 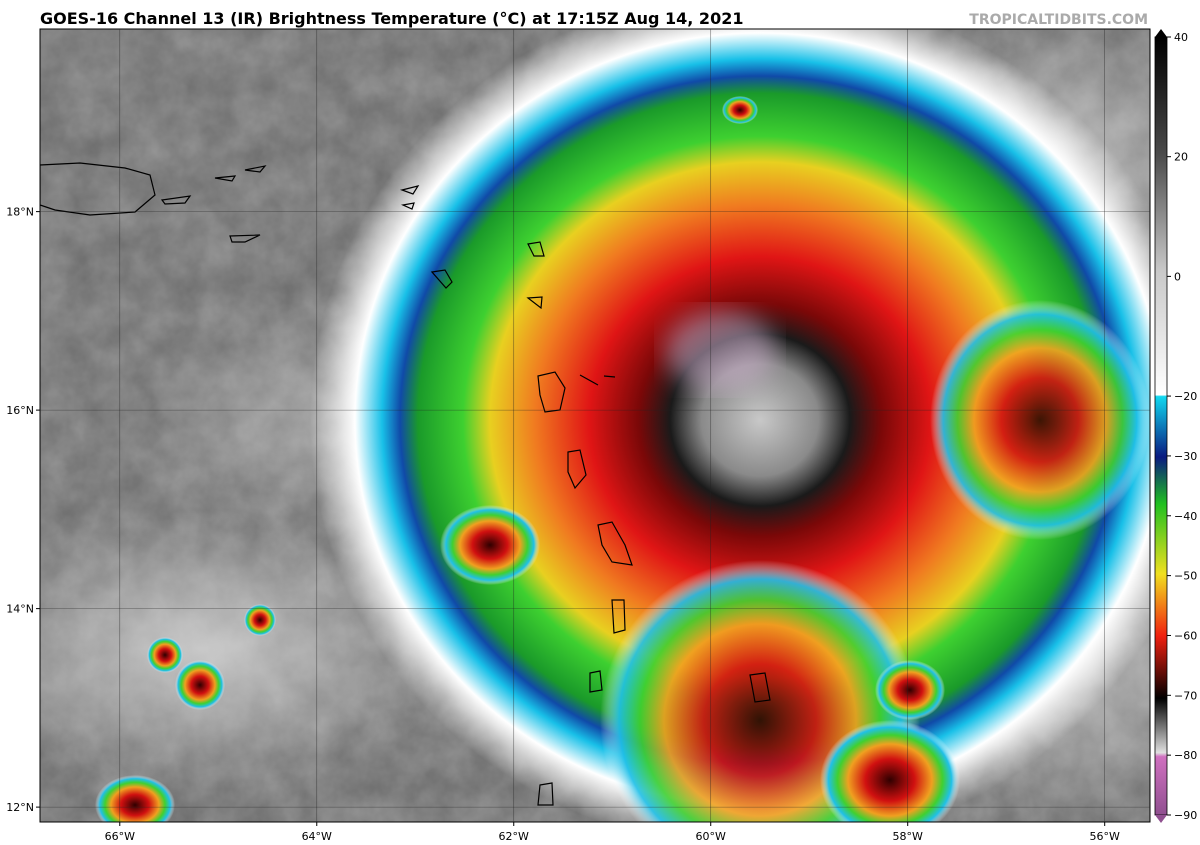 What do you see at coordinates (1058, 20) in the screenshot?
I see `watermark: TROPICALTIDBITS.COM` at bounding box center [1058, 20].